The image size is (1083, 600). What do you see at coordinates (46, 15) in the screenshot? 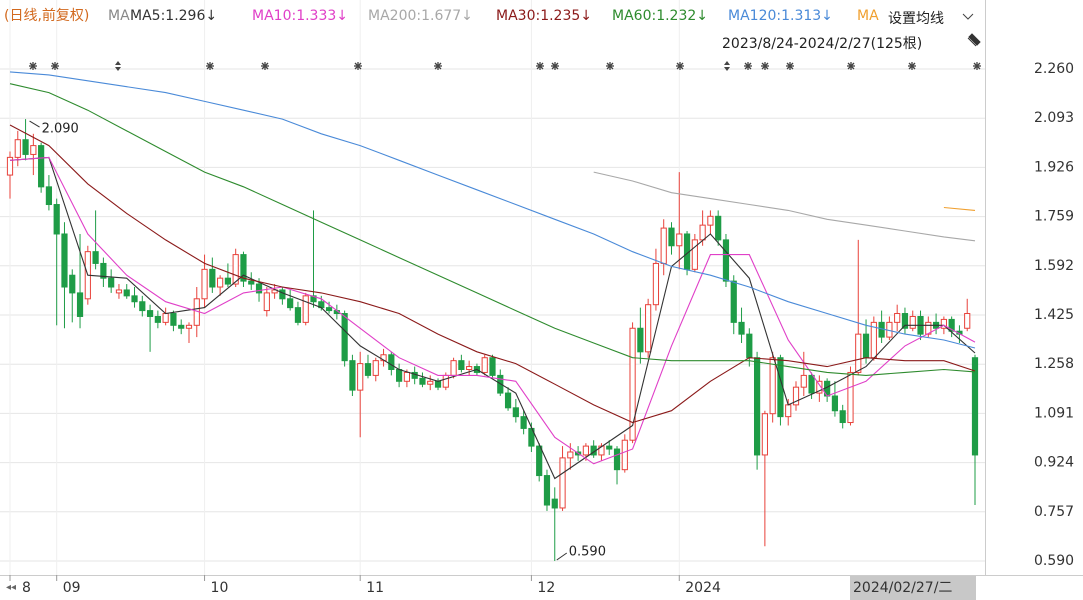
I see `chart-mode: (日线,前复权)` at bounding box center [46, 15].